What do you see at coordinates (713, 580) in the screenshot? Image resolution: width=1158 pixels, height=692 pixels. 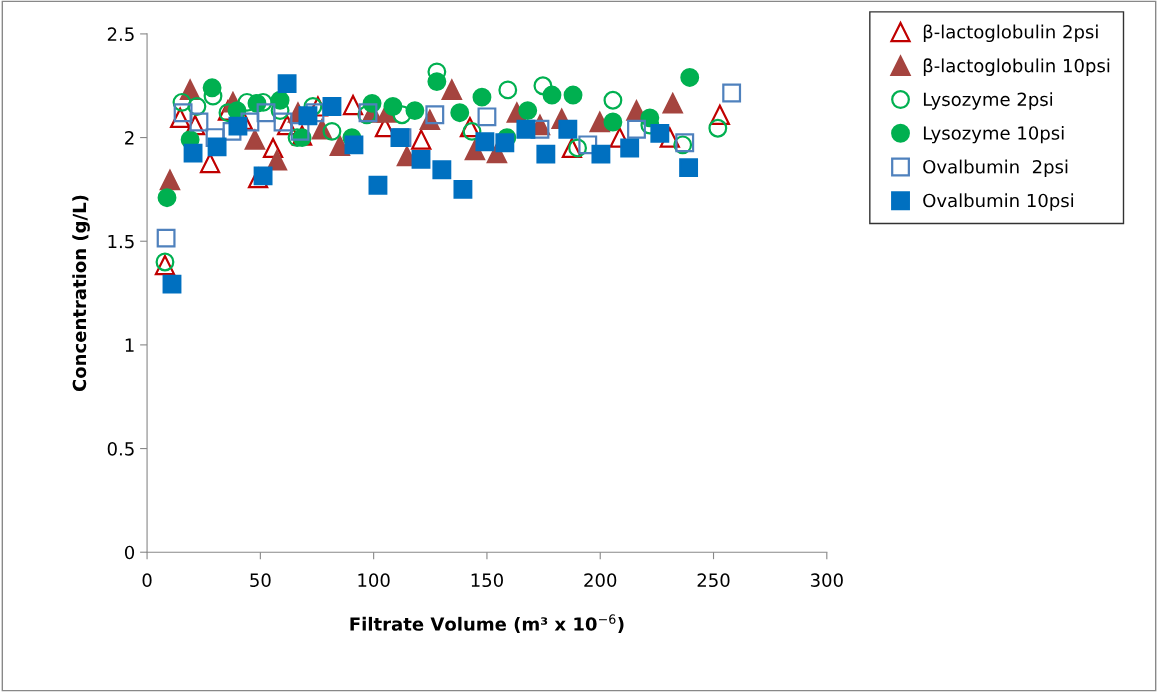 I see `x-tick-label: 250` at bounding box center [713, 580].